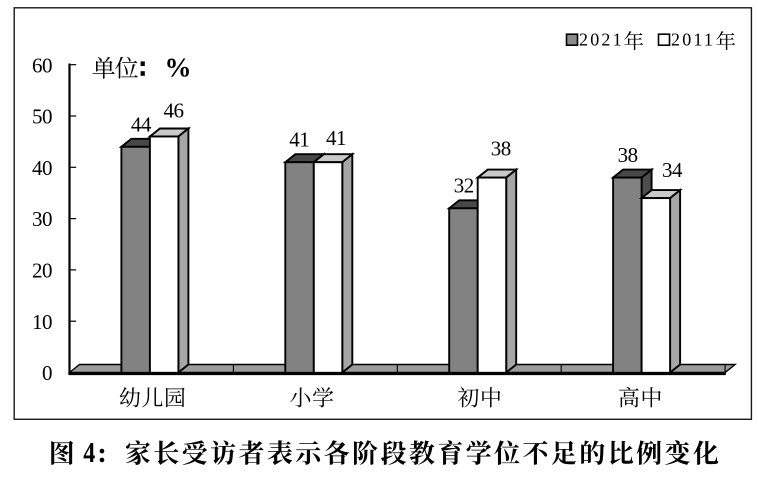  What do you see at coordinates (141, 124) in the screenshot?
I see `svg-text: 44` at bounding box center [141, 124].